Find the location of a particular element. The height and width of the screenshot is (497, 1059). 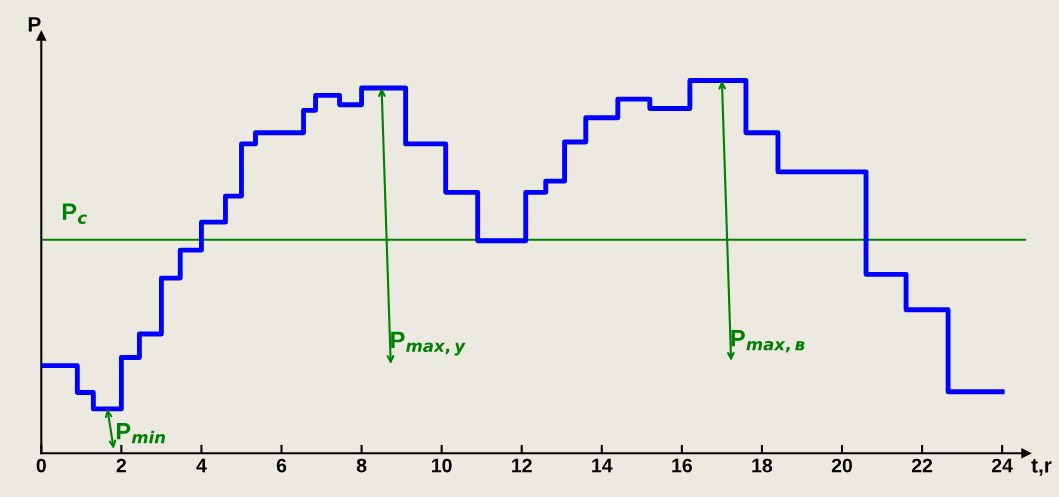

x-tick-label: 14 is located at coordinates (602, 465).